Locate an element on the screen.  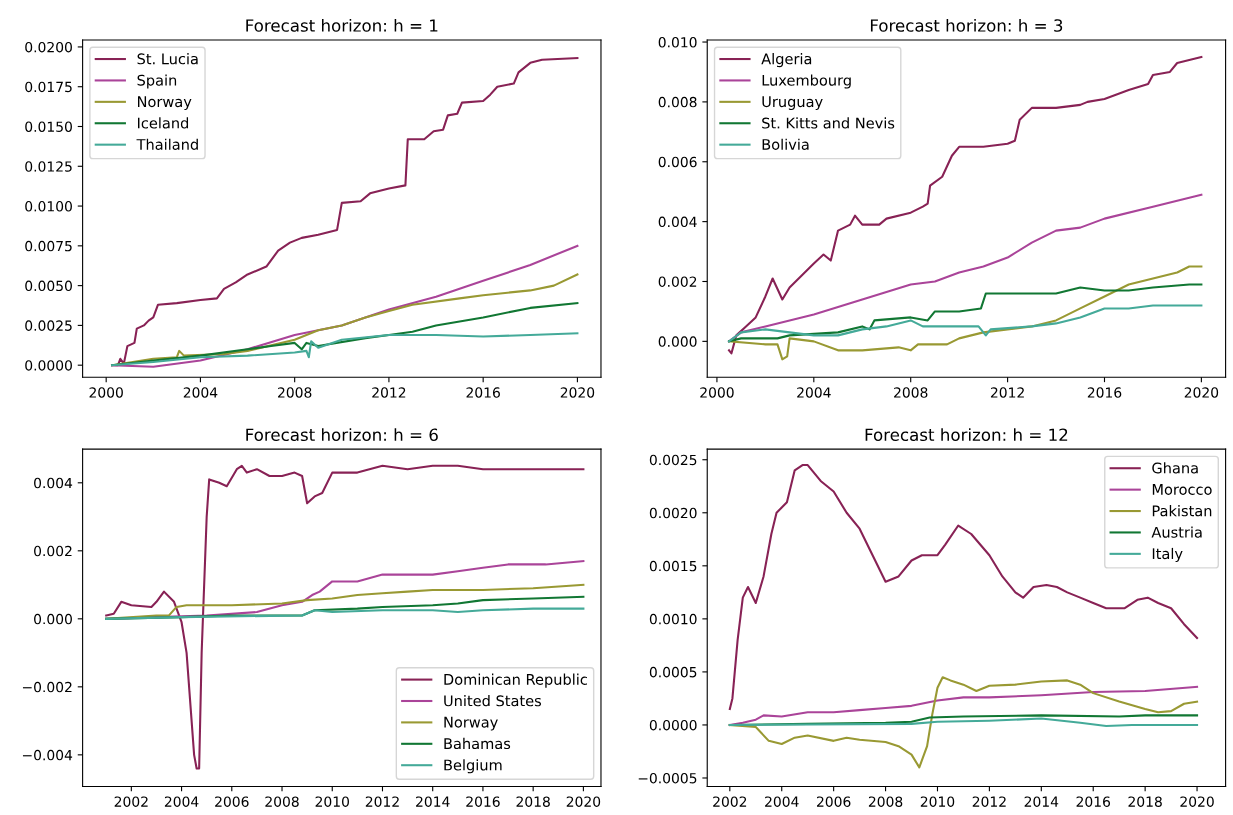
legend-label: Austria is located at coordinates (1176, 532).